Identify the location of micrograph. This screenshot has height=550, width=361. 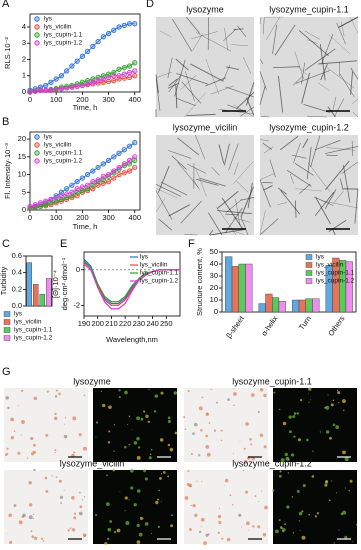
(315, 507).